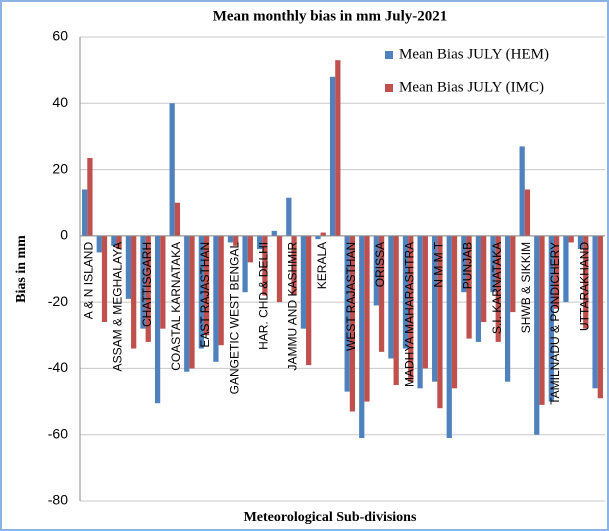  What do you see at coordinates (176, 306) in the screenshot?
I see `x-tick-label: COASTAL KARNATAKA` at bounding box center [176, 306].